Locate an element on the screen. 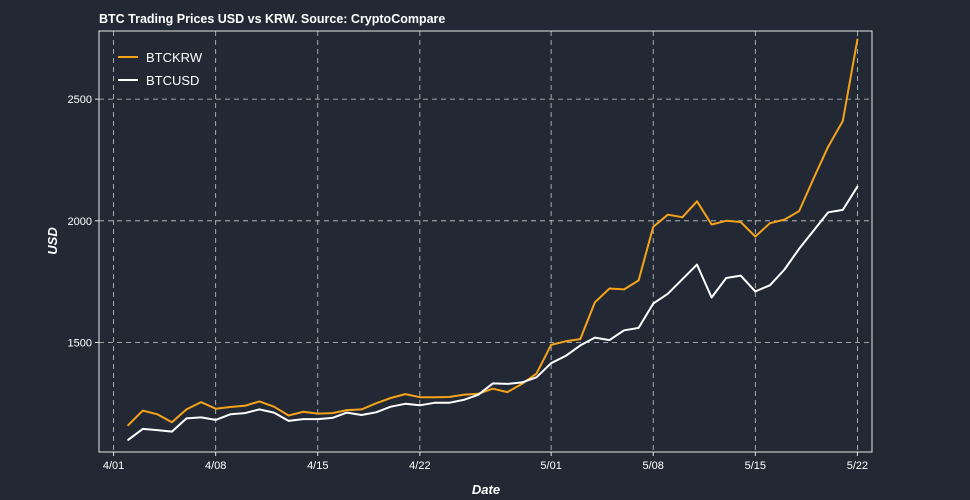  y-axis-label: USD is located at coordinates (52, 241).